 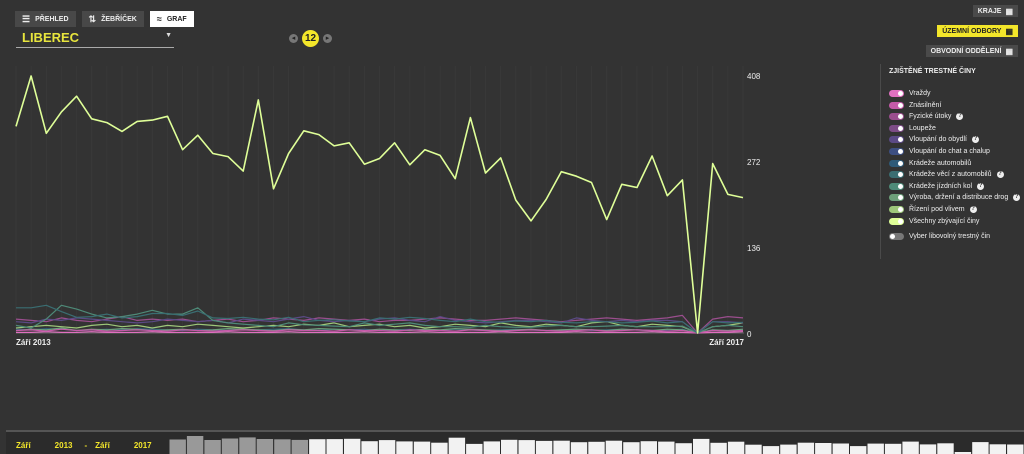 What do you see at coordinates (949, 236) in the screenshot?
I see `custom-crime-label: Vyber libovolný trestný čin` at bounding box center [949, 236].